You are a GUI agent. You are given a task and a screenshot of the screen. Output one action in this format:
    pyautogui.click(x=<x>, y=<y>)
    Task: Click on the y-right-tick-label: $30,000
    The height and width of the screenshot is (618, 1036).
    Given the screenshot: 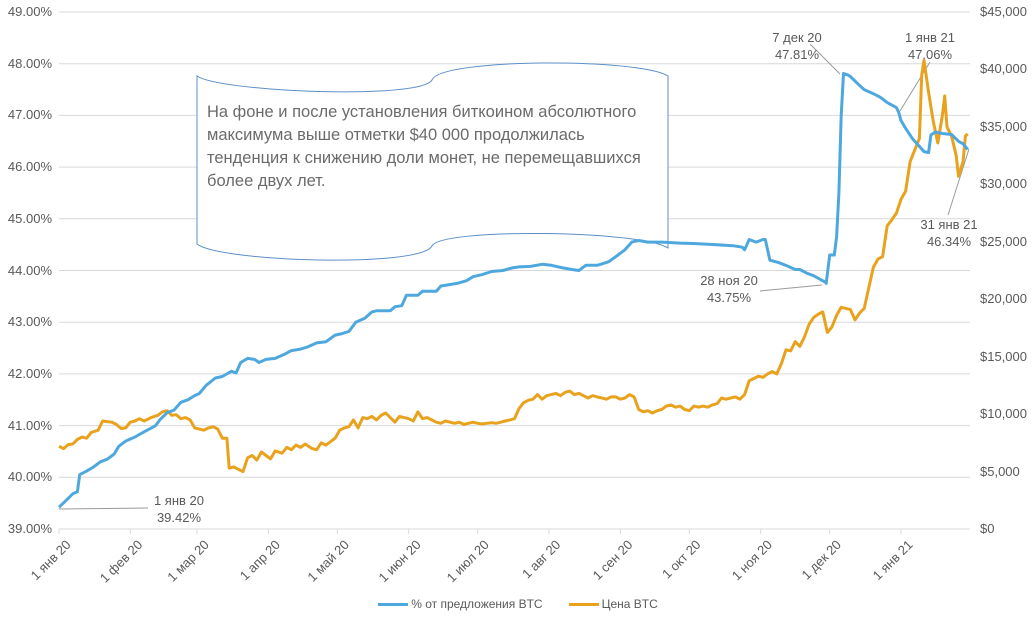 What is the action you would take?
    pyautogui.click(x=1003, y=184)
    